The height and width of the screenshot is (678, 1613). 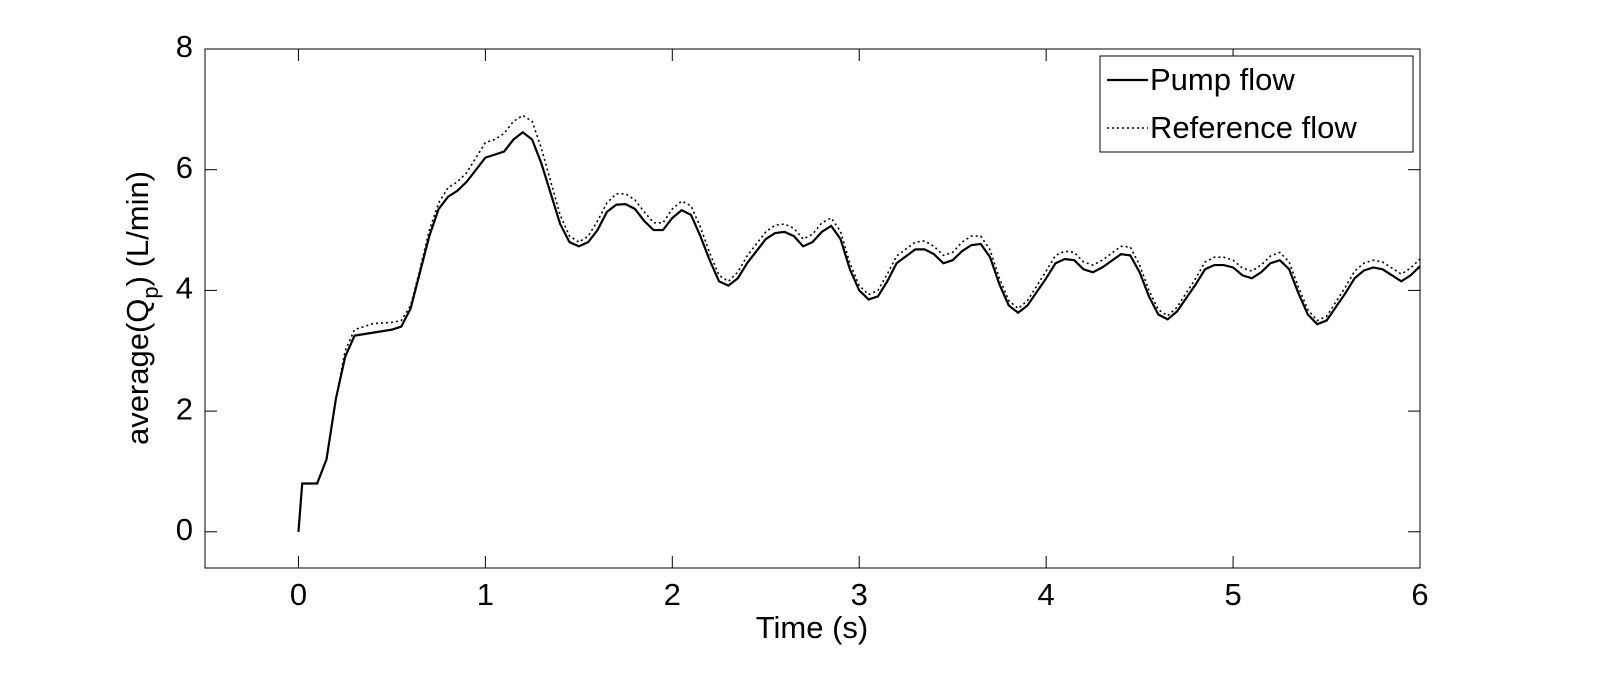 I want to click on y-tick-label: 8, so click(x=184, y=46).